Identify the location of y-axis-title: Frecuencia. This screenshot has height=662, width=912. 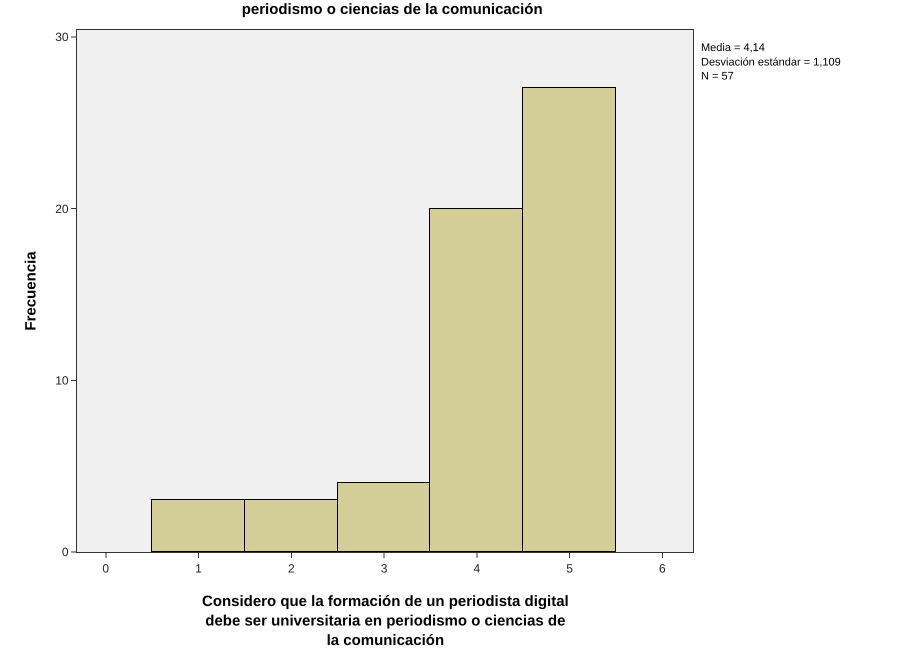
(31, 290).